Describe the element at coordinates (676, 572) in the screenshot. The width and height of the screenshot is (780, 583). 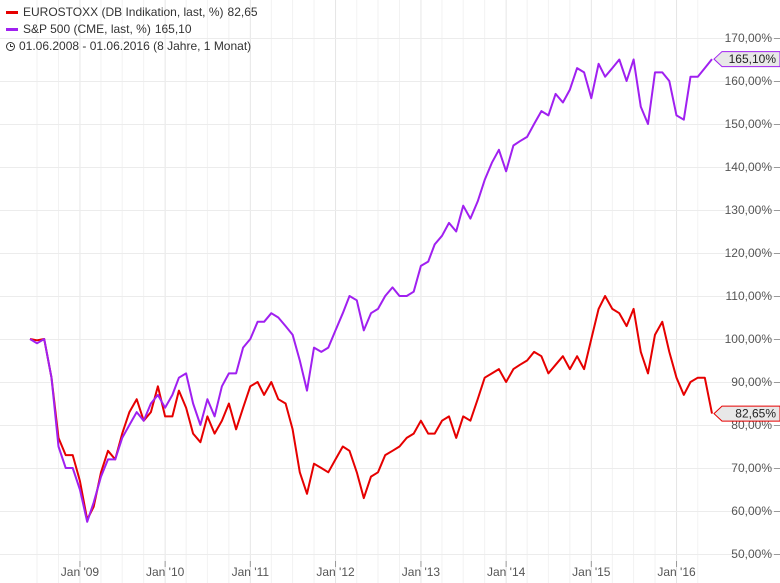
I see `x-tick-label: Jan '16` at that location.